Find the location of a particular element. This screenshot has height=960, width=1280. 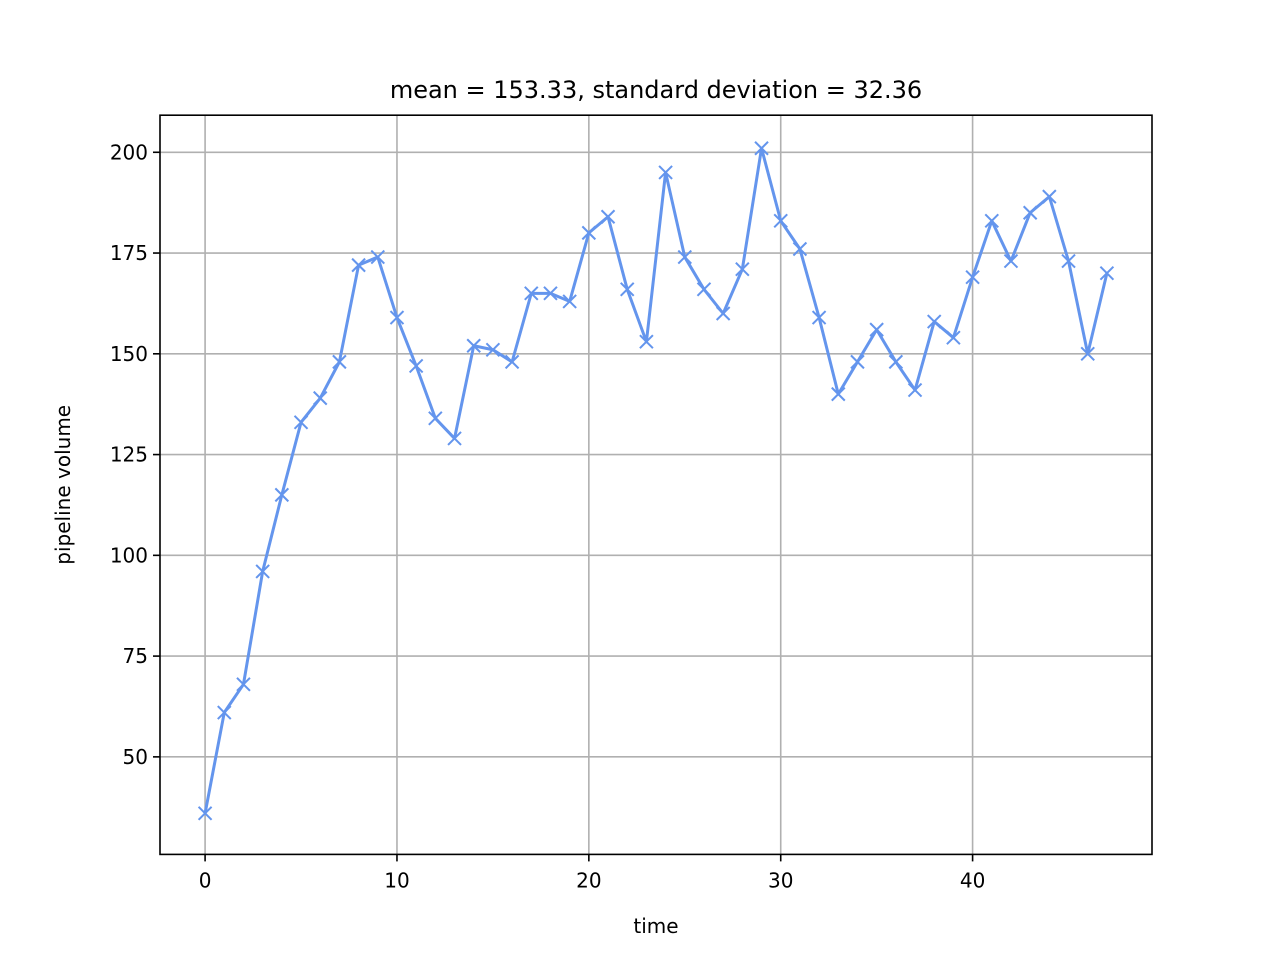

y-tick-label: 175 is located at coordinates (129, 253).